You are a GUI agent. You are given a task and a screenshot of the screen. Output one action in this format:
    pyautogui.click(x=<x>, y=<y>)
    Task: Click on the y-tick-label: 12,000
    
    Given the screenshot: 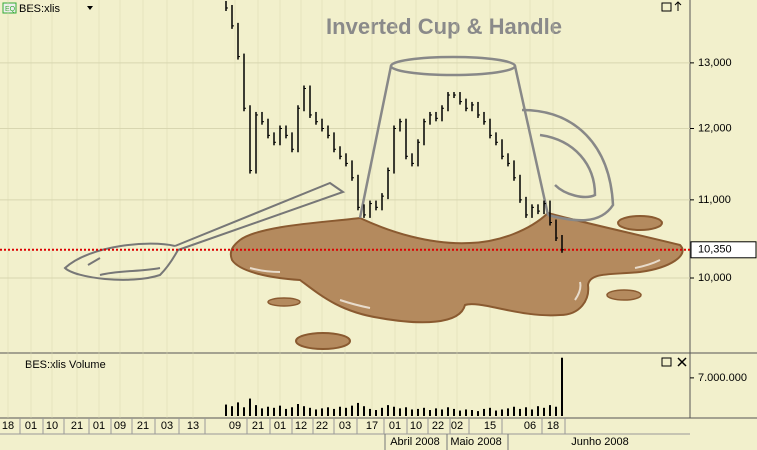 What is the action you would take?
    pyautogui.click(x=715, y=128)
    